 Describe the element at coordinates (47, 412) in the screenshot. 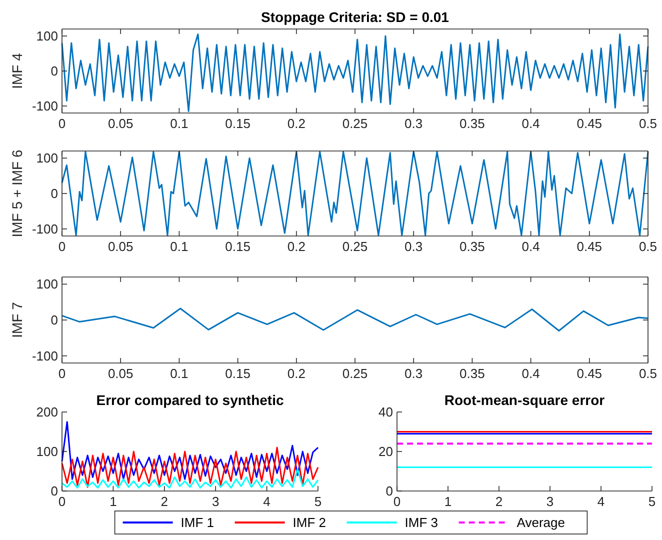

I see `y-tick-label: 200` at that location.